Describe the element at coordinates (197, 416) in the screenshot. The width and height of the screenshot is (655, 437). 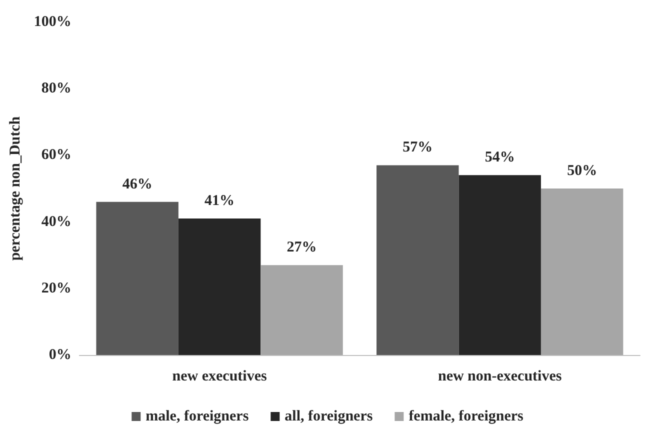
I see `legend-label: male, foreigners` at that location.